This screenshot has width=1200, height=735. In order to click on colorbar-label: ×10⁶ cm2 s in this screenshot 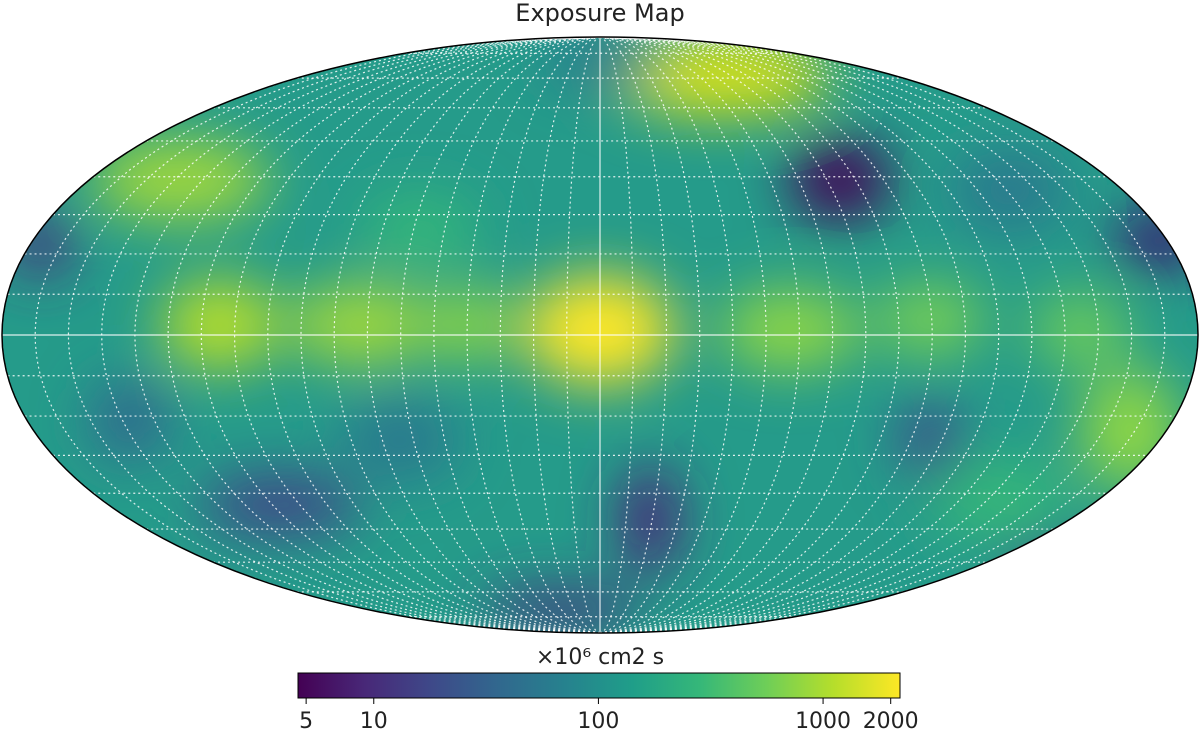, I will do `click(600, 657)`.